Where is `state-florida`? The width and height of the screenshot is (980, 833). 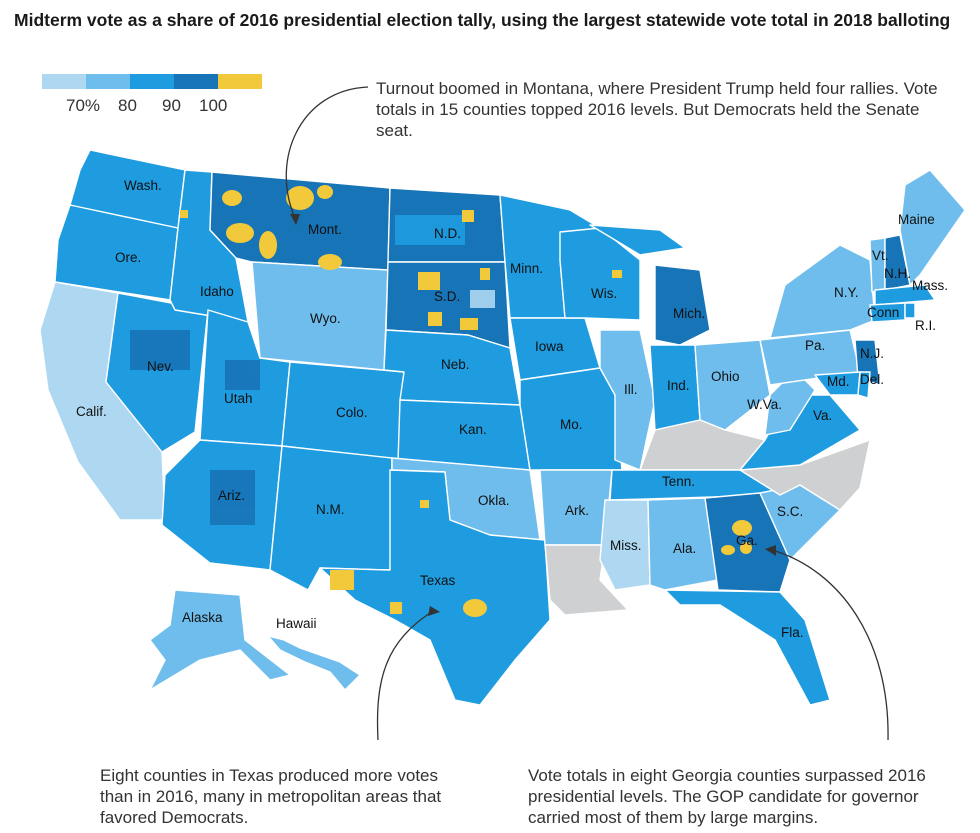
state-florida is located at coordinates (747, 647).